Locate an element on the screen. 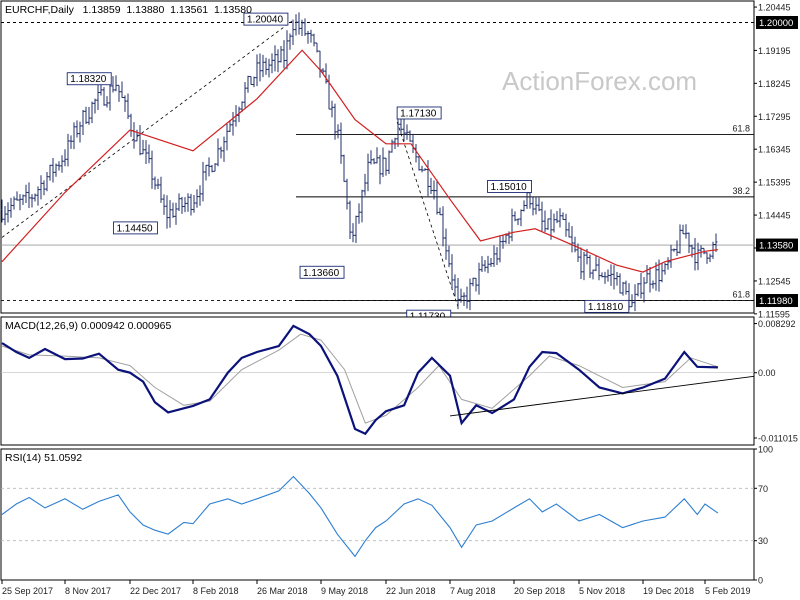 The width and height of the screenshot is (800, 600). swing-label: 1.14450 is located at coordinates (135, 227).